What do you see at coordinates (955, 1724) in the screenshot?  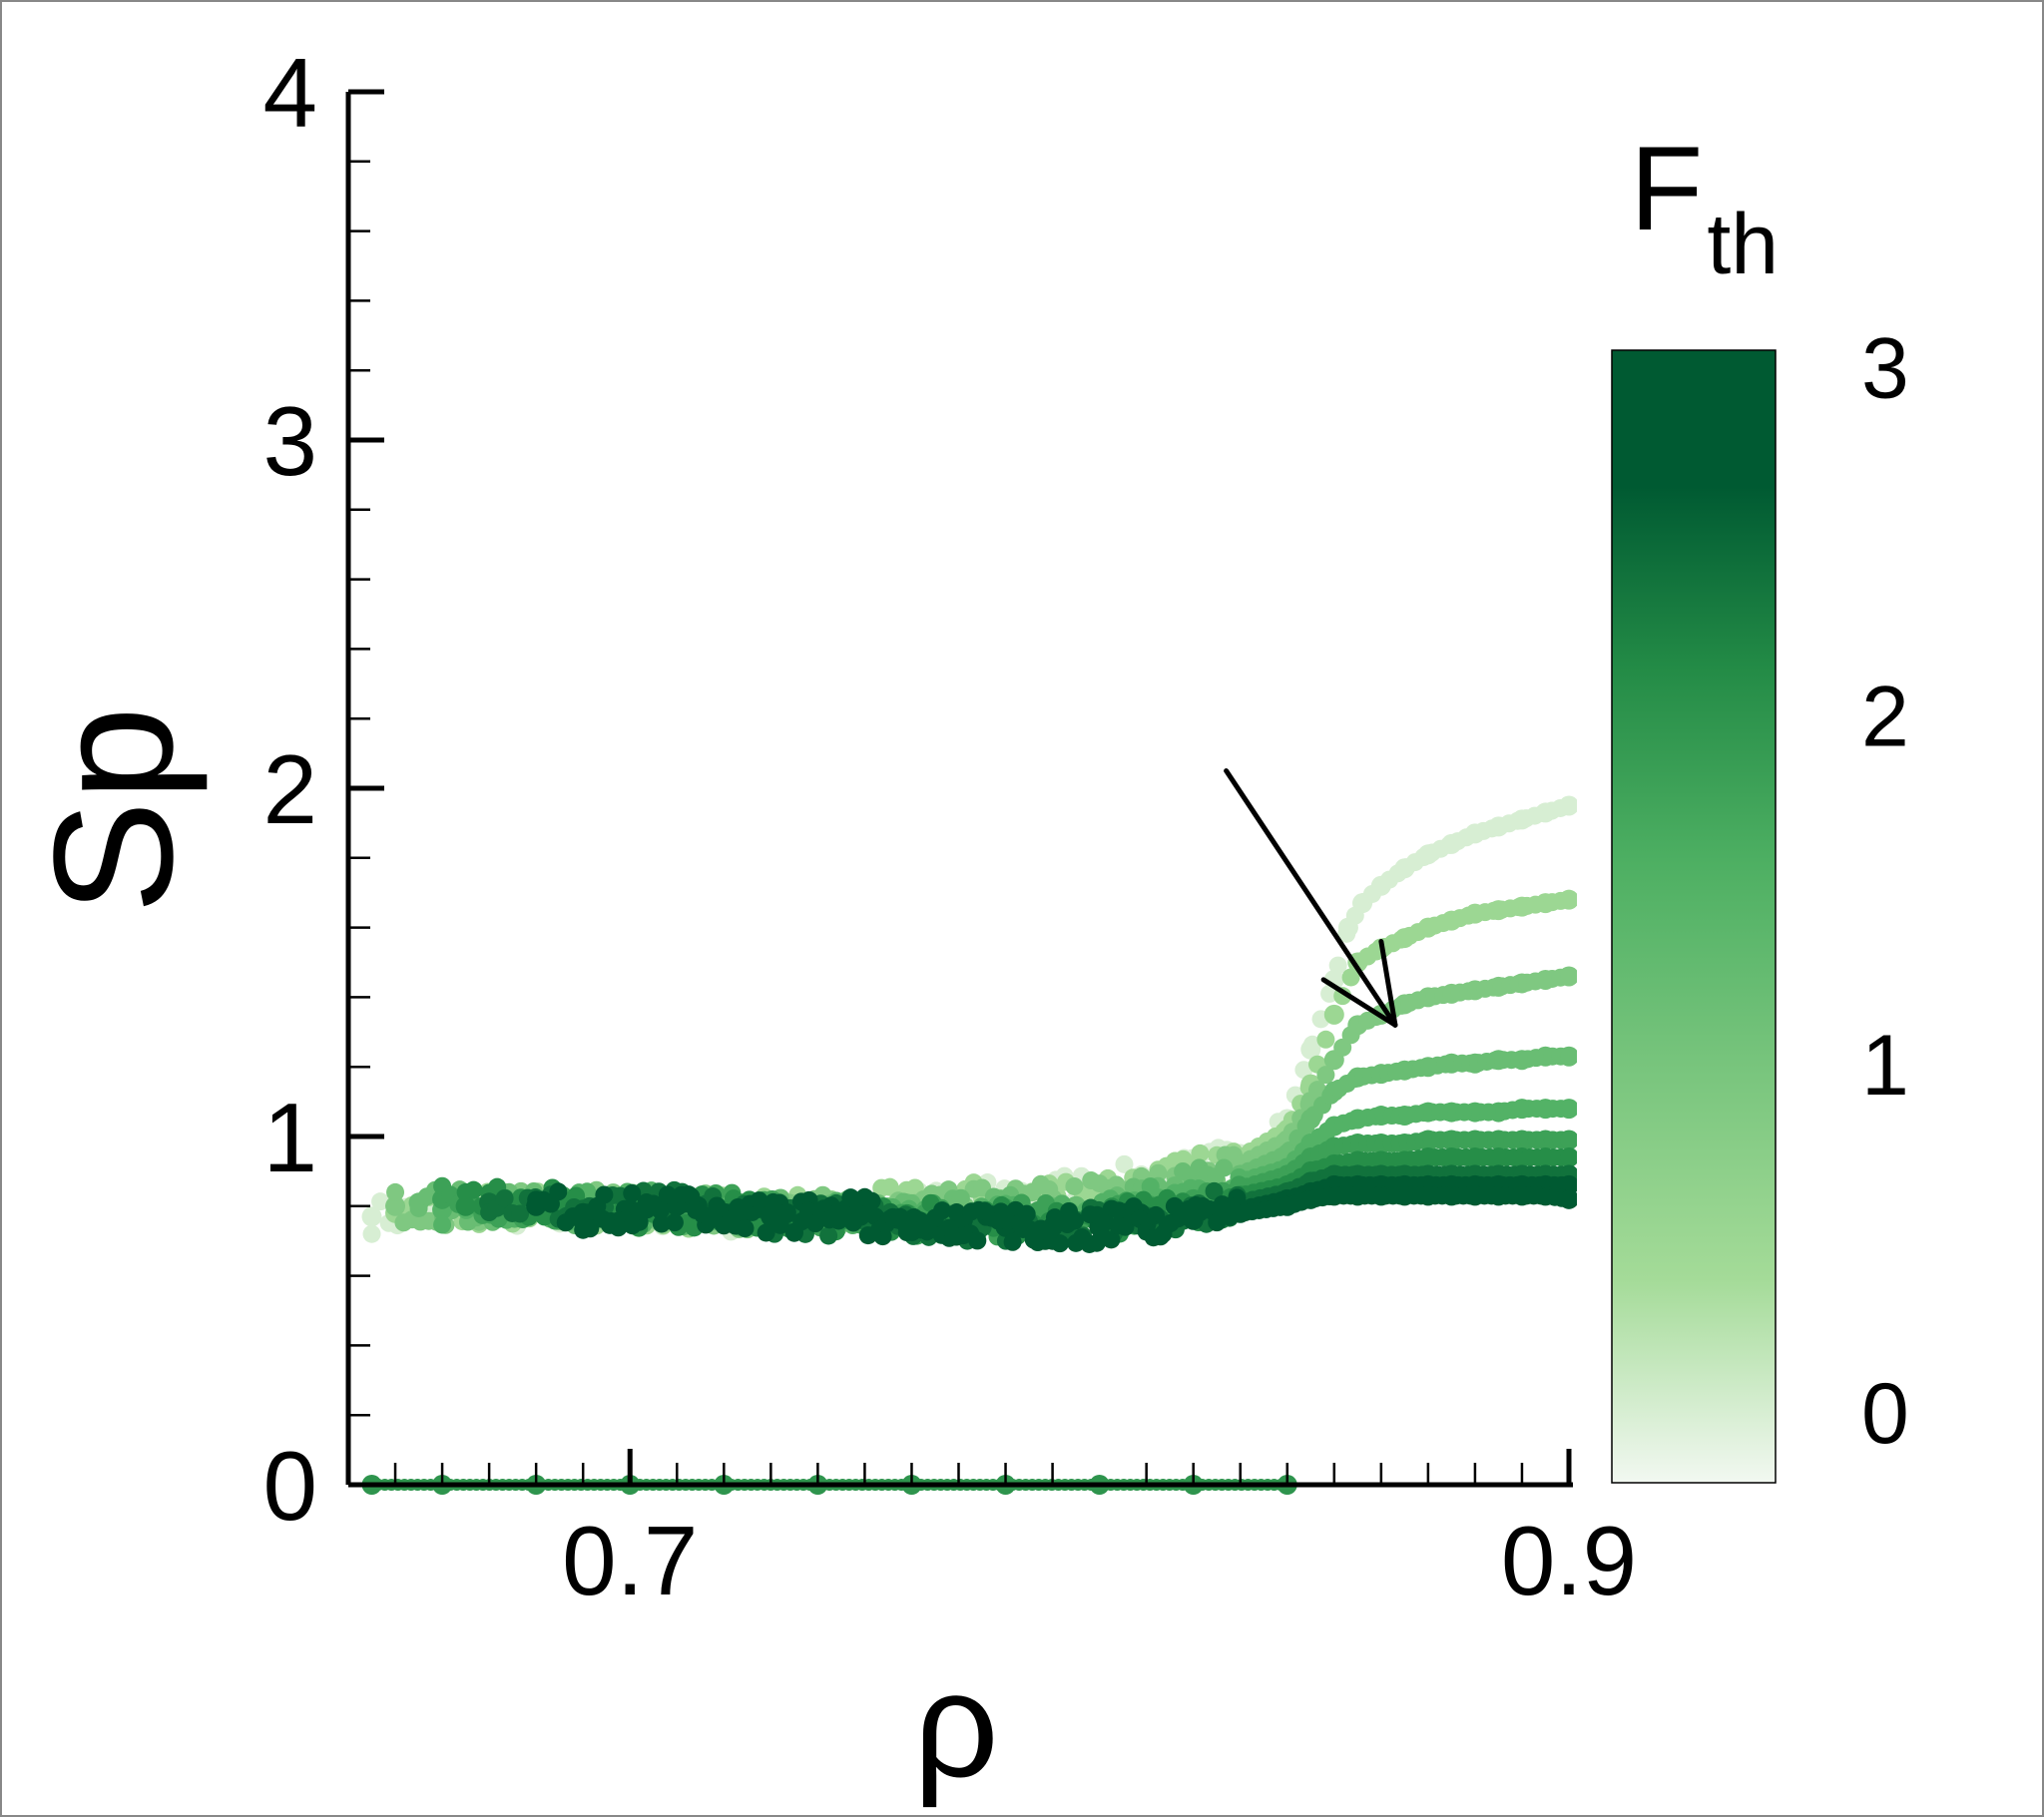 I see `x-axis-title: ρ` at bounding box center [955, 1724].